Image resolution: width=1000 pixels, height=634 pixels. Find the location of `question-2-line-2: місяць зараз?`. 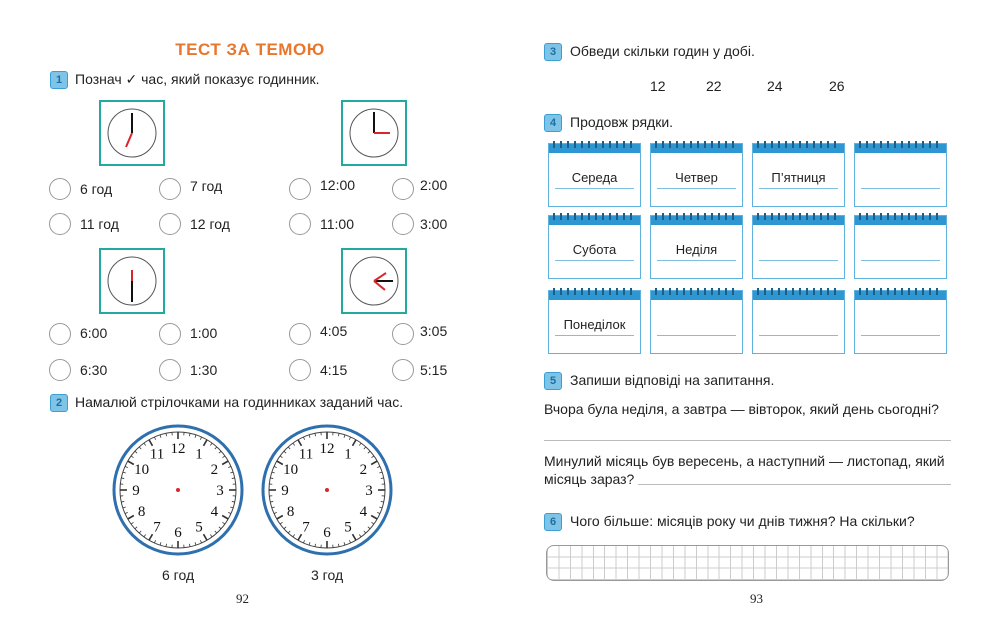

question-2-line-2: місяць зараз? is located at coordinates (589, 479).